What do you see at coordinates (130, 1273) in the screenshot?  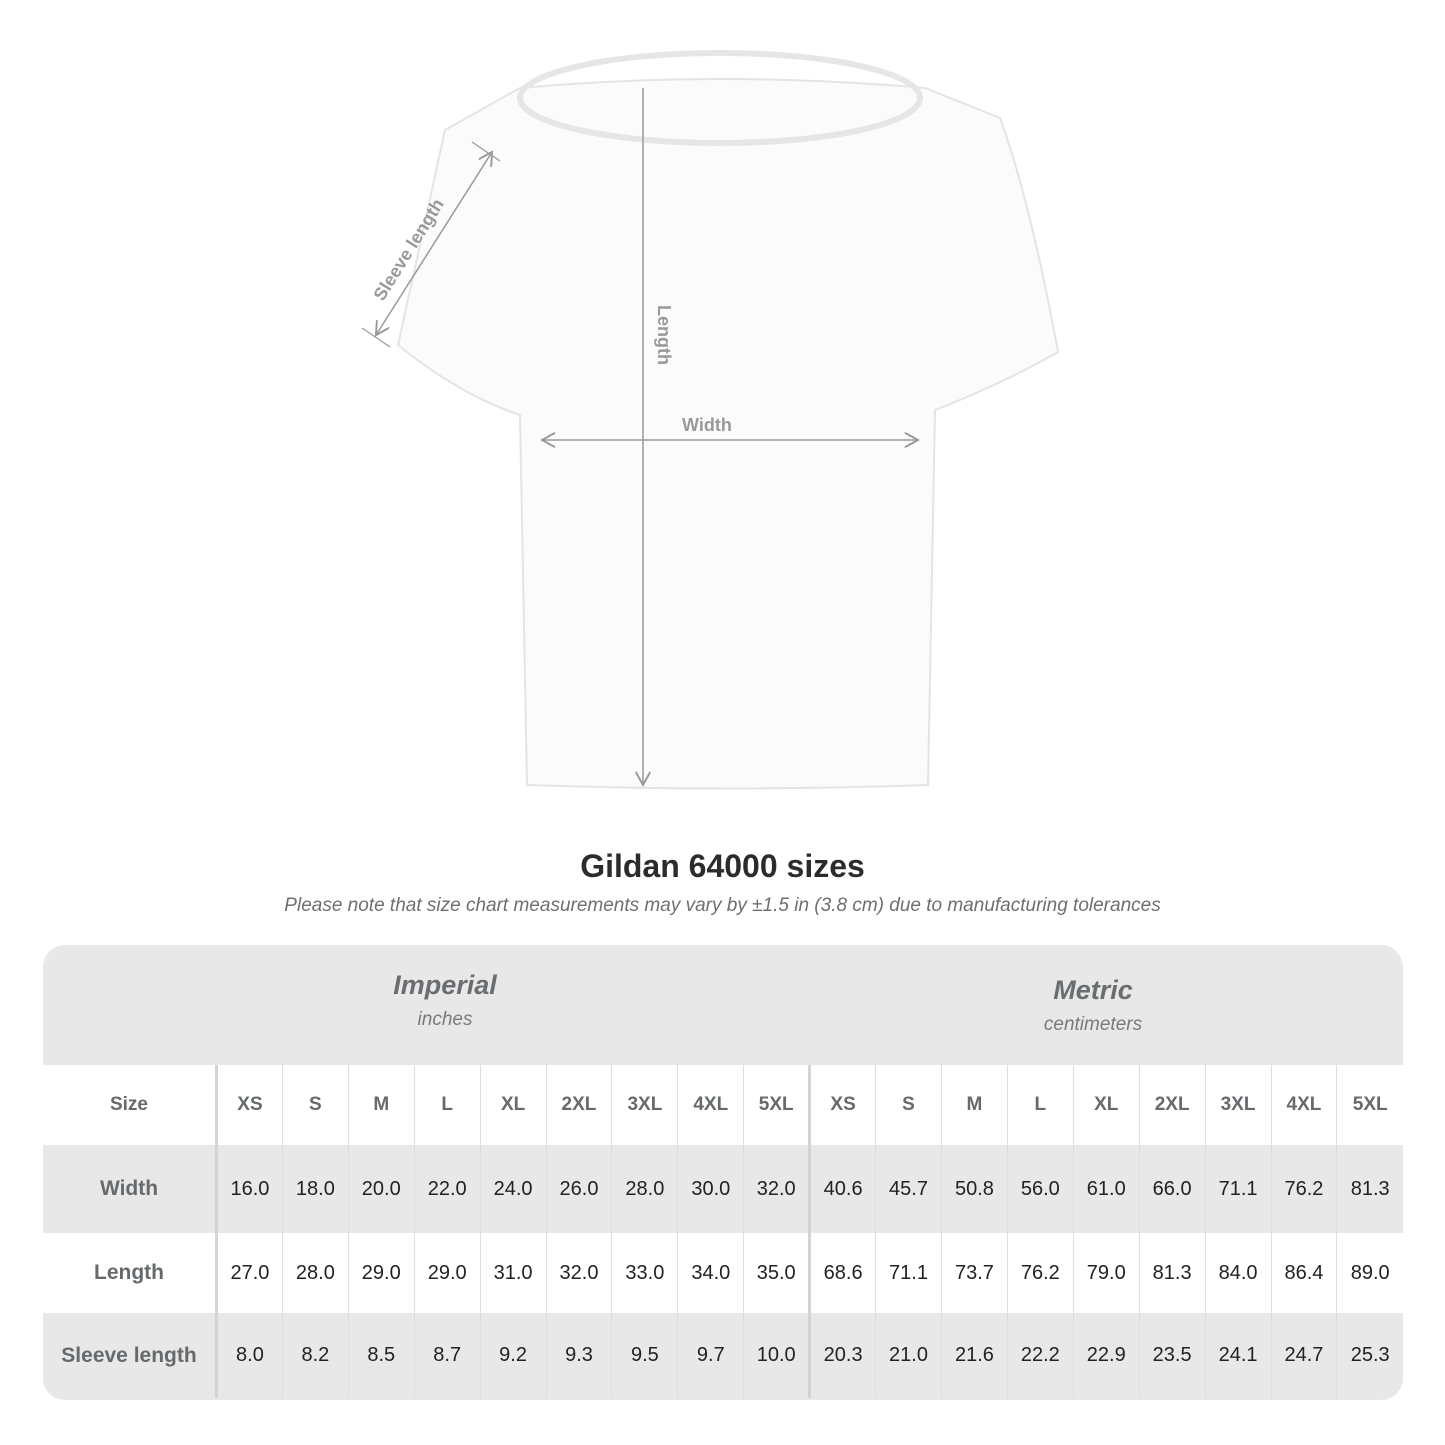 I see `row-label: Length` at bounding box center [130, 1273].